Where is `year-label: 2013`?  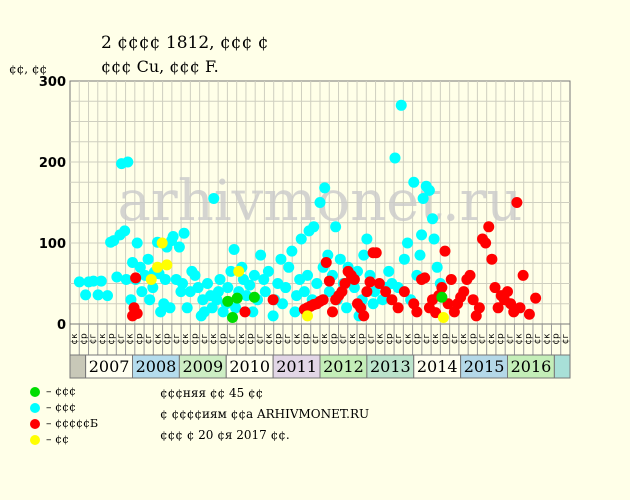 year-label: 2013 is located at coordinates (390, 366).